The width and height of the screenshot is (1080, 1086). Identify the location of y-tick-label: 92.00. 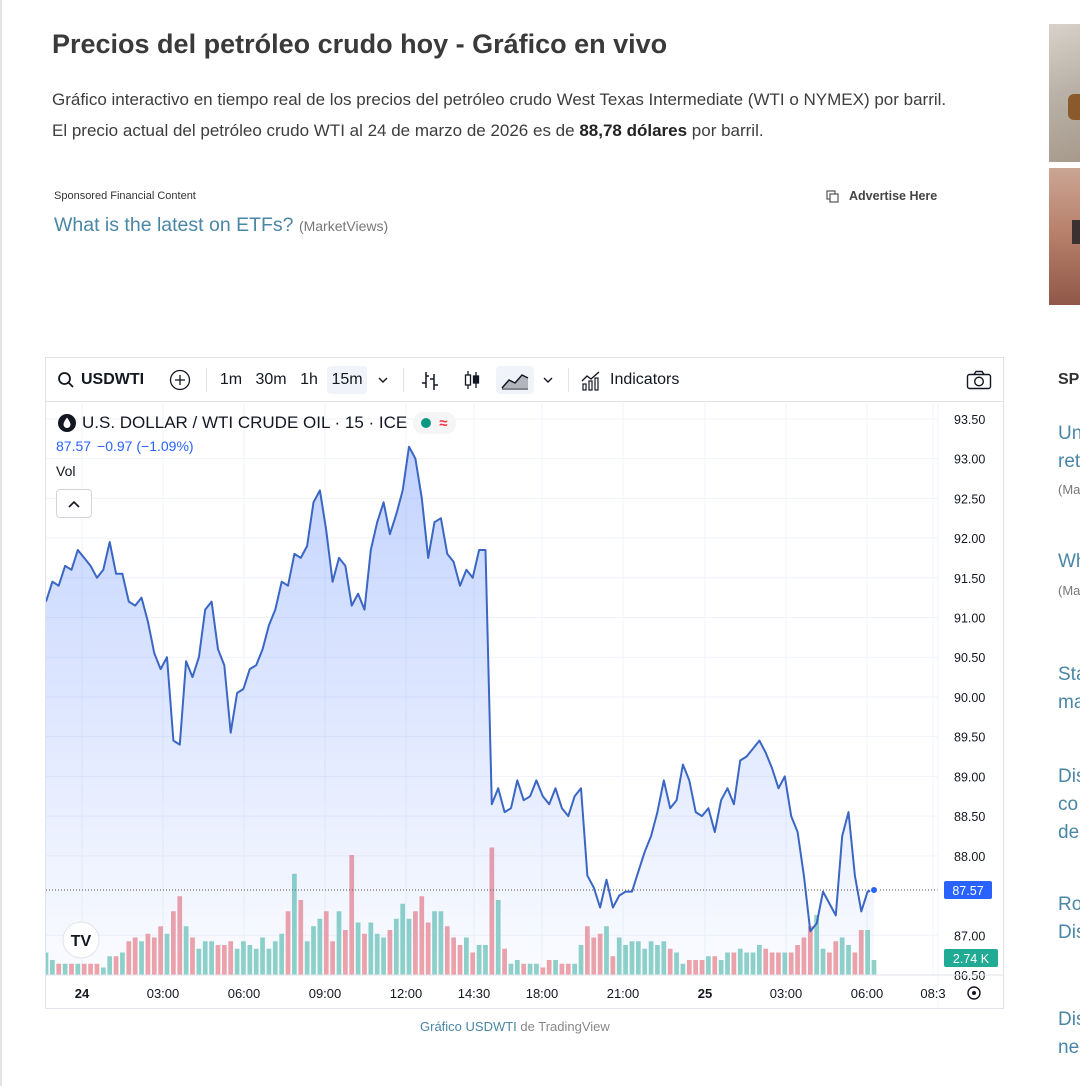
(969, 539).